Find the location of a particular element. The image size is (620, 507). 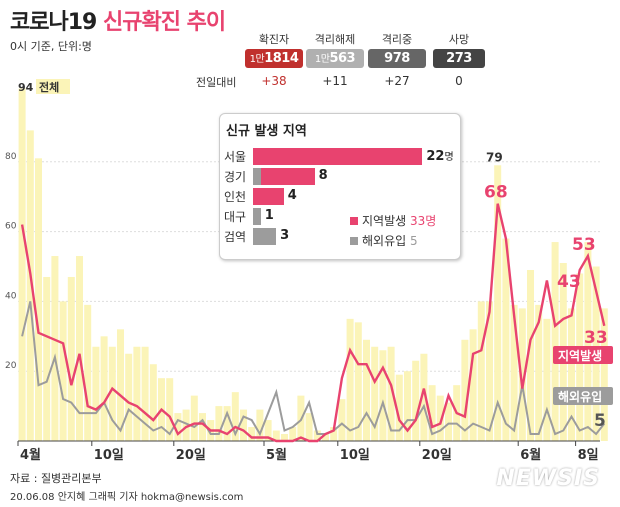

inset-row-value: 22명 is located at coordinates (440, 156).